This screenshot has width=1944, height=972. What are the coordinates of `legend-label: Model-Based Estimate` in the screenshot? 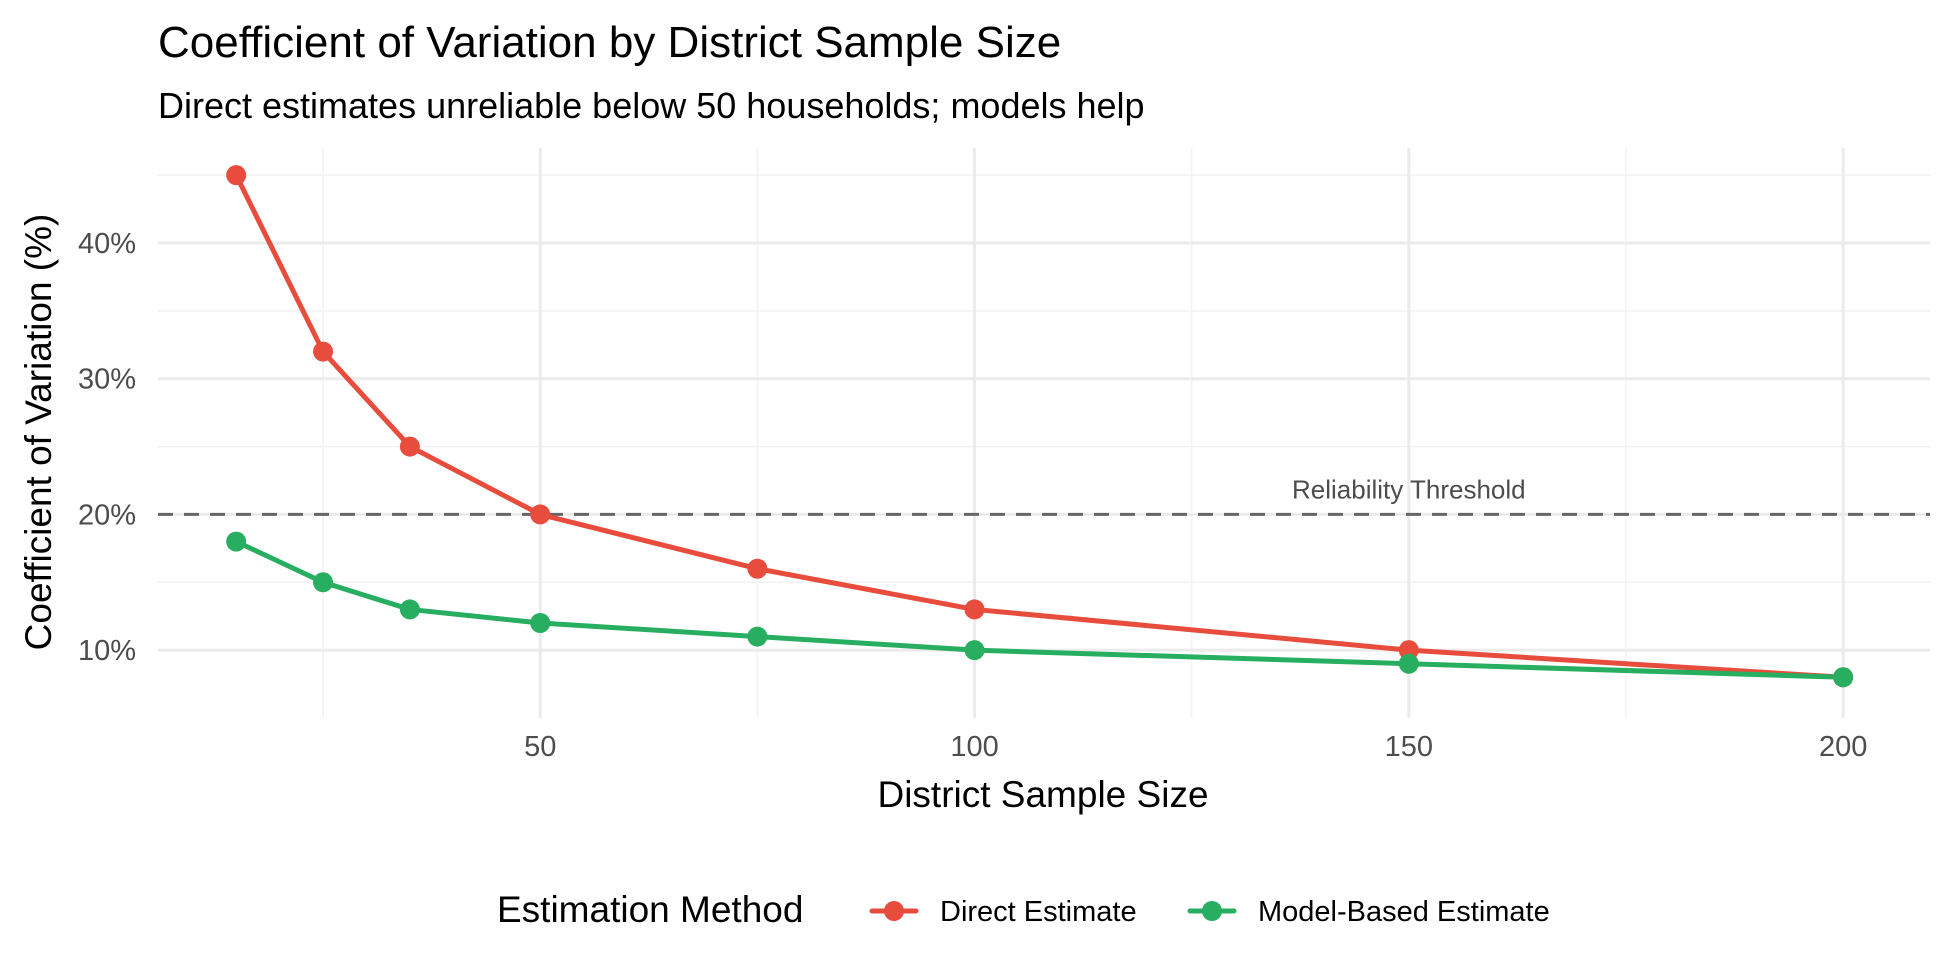 It's located at (1404, 912).